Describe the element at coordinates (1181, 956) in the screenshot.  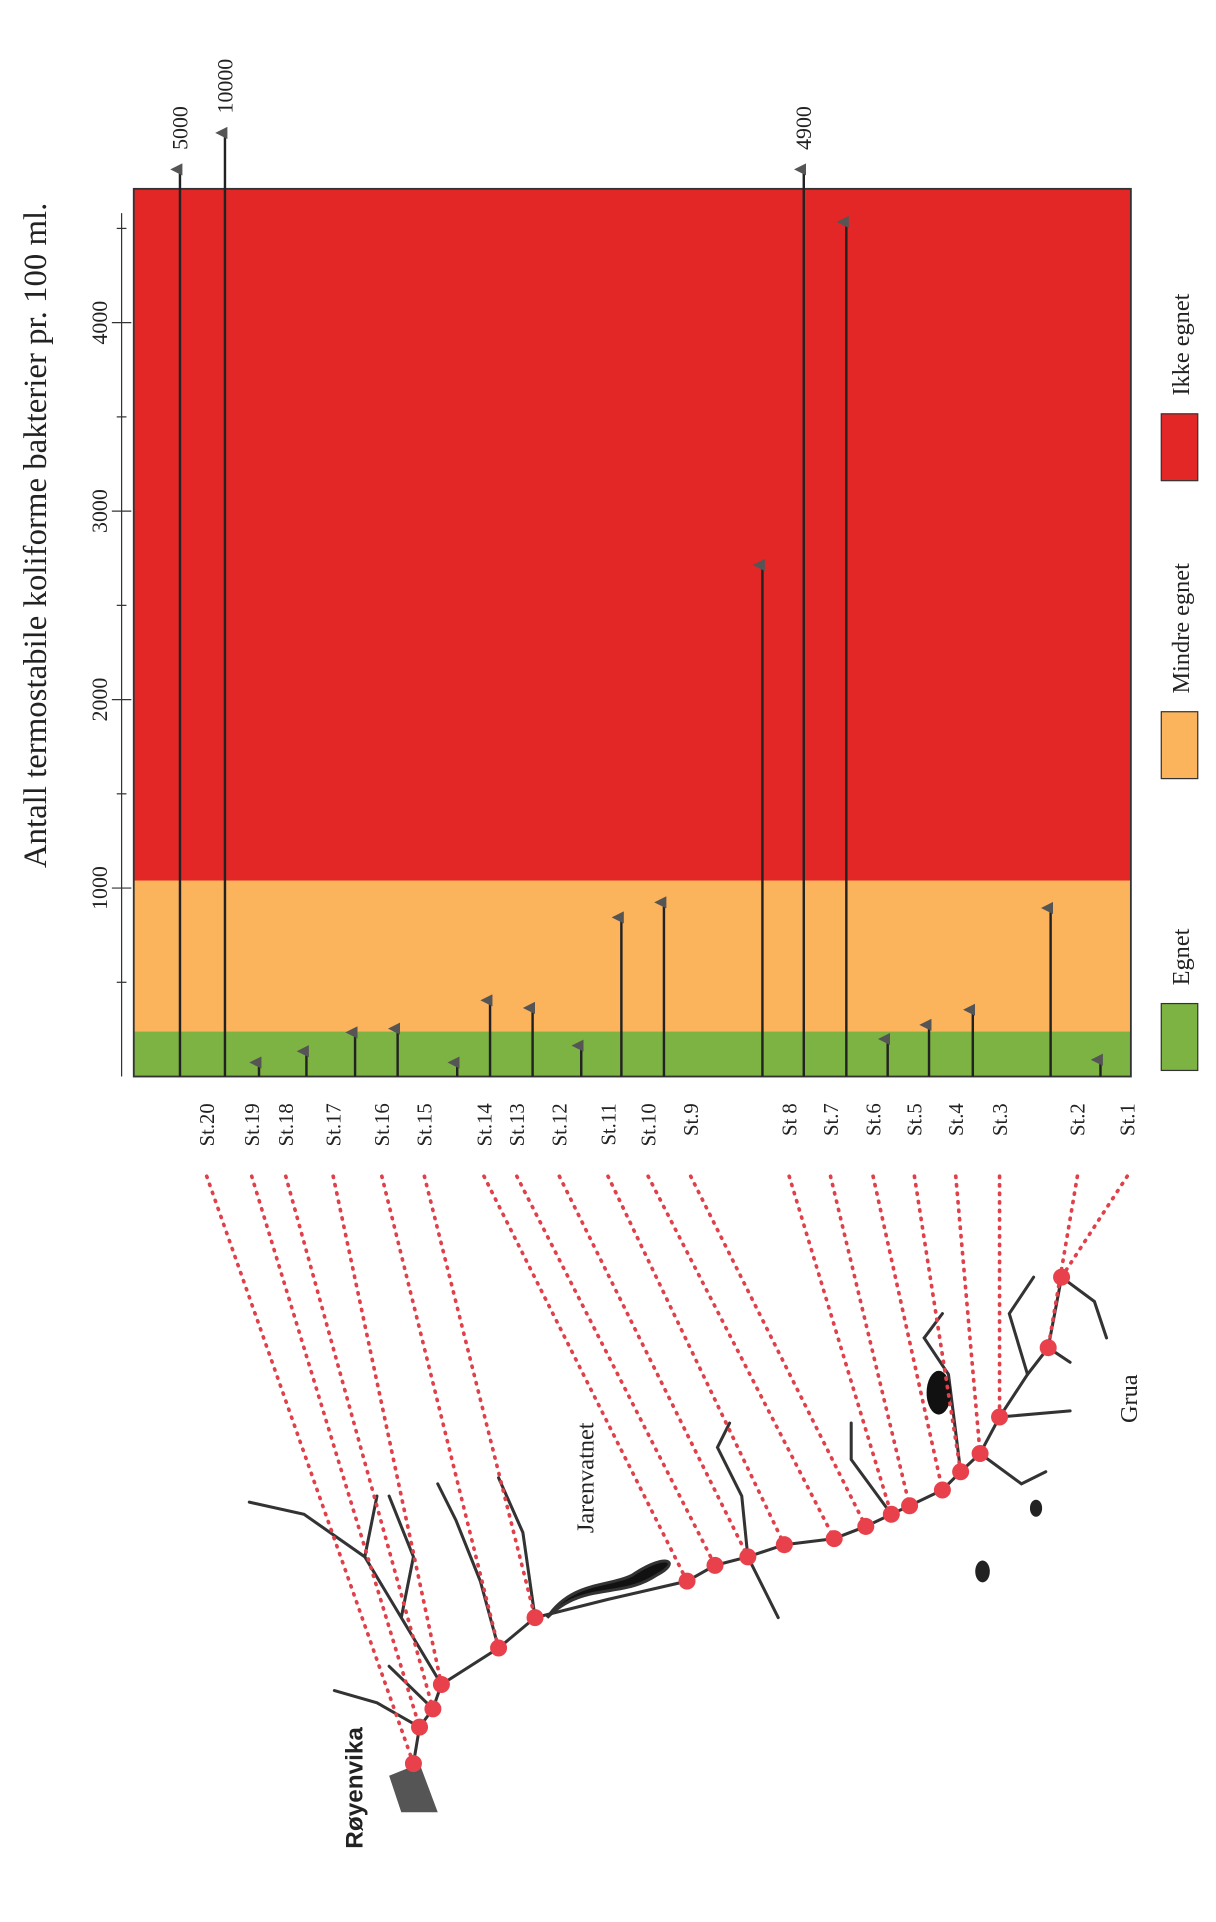
I see `legend-label: Egnet` at that location.